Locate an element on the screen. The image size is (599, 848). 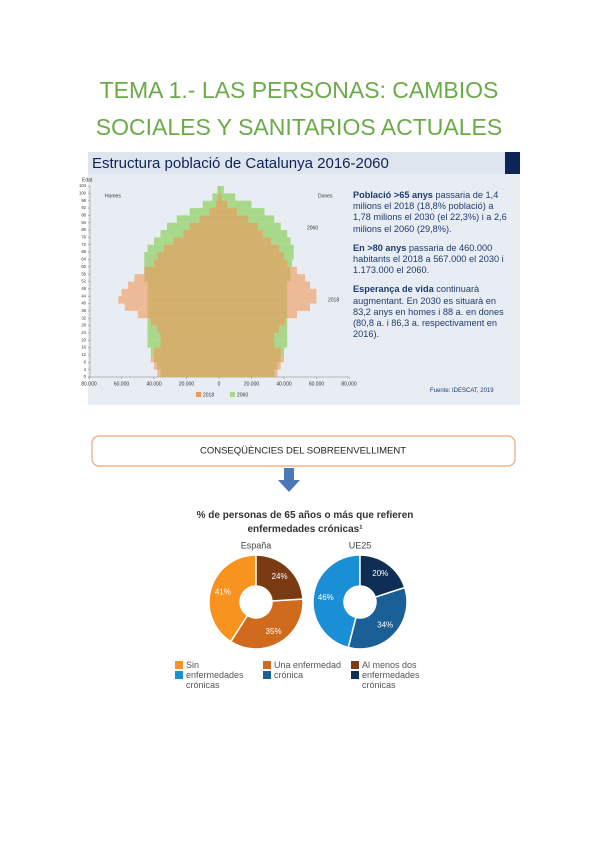
title: TEMA 1.- LAS PERSONAS: CAMBIOS is located at coordinates (299, 90).